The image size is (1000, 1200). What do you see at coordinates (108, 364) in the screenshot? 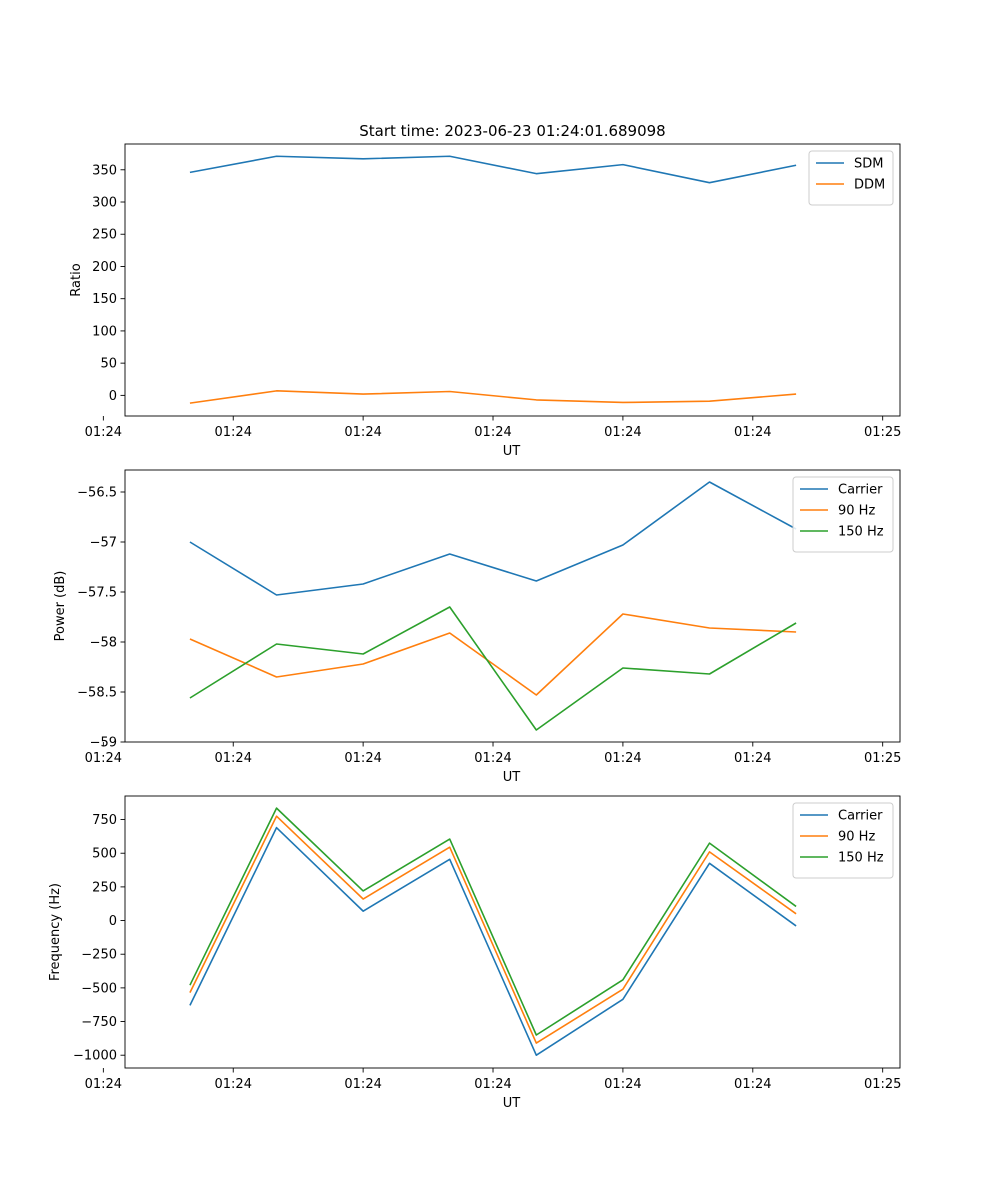
I see `y-tick-label: 50` at bounding box center [108, 364].